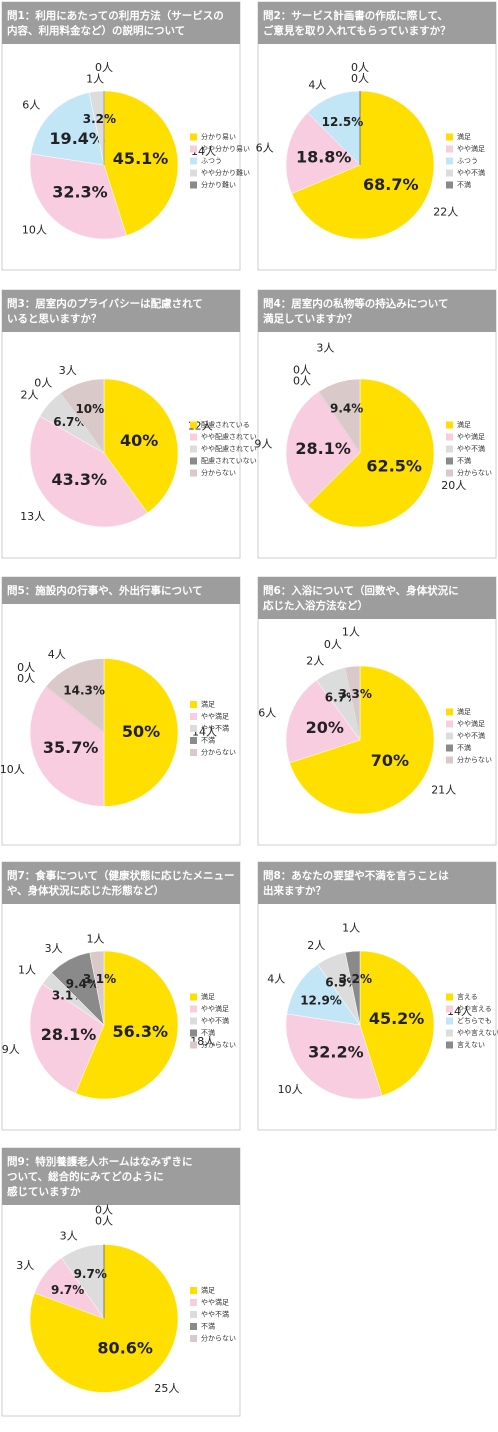 The width and height of the screenshot is (498, 1432). Describe the element at coordinates (54, 319) in the screenshot. I see `panel-title: いると思いますか？` at that location.